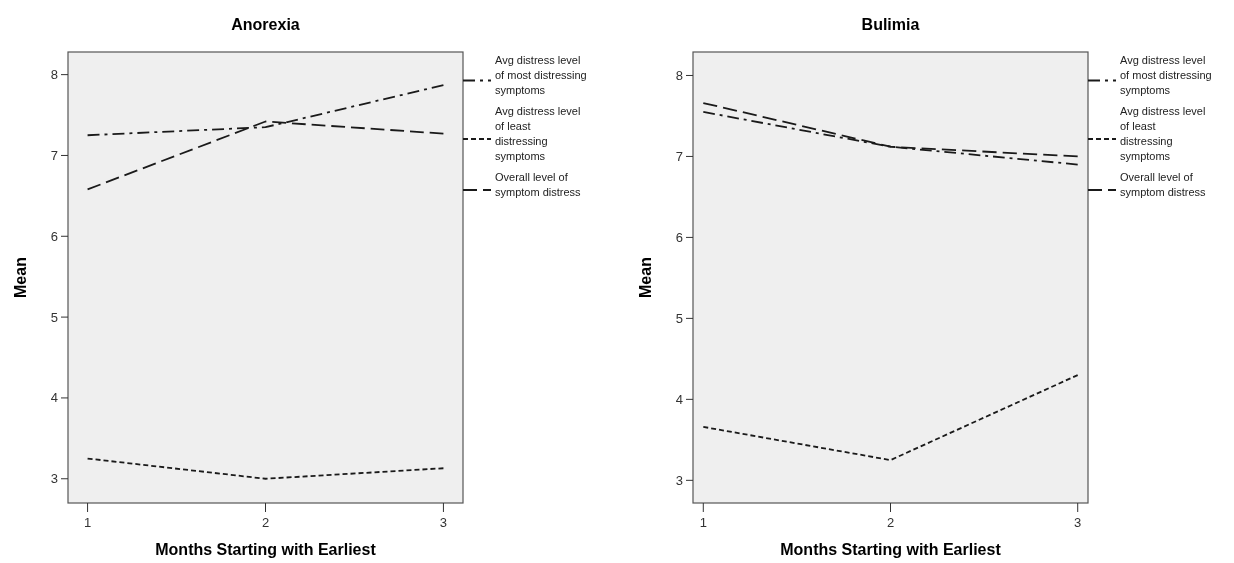 Image resolution: width=1234 pixels, height=563 pixels. I want to click on chart-title: Bulimia, so click(890, 24).